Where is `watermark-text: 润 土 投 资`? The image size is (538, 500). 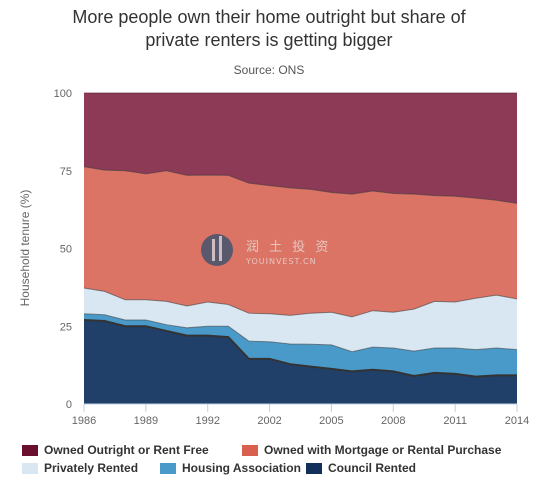
watermark-text: 润 土 投 资 is located at coordinates (288, 247).